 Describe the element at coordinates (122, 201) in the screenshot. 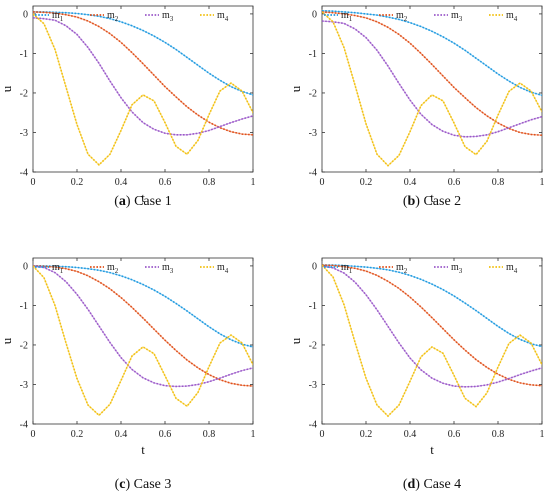

I see `caption-letter: a` at that location.